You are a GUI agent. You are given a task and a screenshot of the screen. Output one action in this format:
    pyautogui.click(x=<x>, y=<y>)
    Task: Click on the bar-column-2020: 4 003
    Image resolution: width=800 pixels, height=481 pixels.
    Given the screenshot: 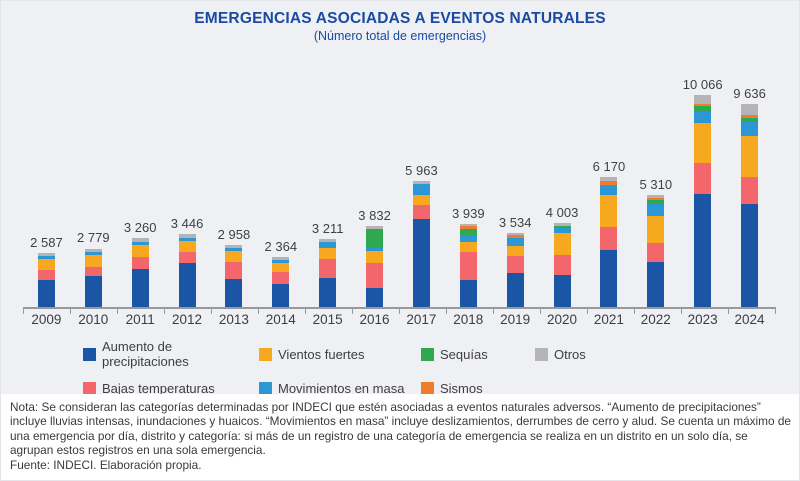 What is the action you would take?
    pyautogui.click(x=562, y=191)
    